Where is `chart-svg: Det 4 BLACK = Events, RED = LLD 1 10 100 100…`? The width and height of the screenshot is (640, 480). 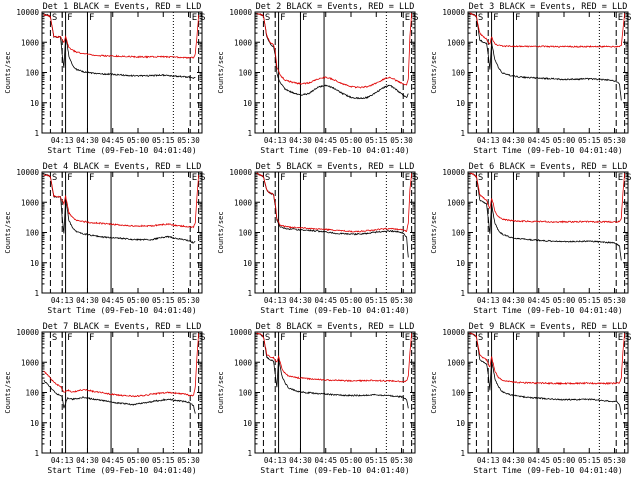 chart-svg: Det 4 BLACK = Events, RED = LLD 1 10 100 100… is located at coordinates (105, 238).